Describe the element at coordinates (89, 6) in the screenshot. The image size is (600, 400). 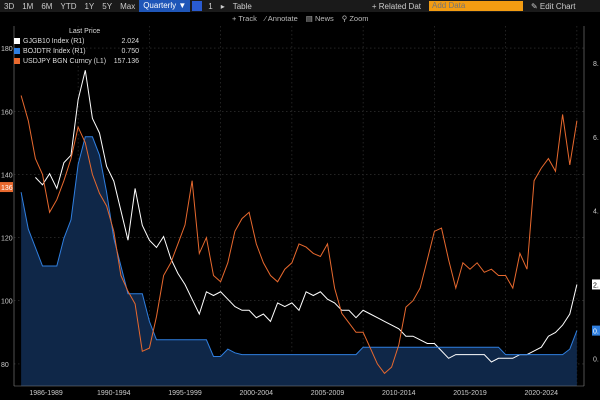
I see `range-1y-button: 1Y` at that location.